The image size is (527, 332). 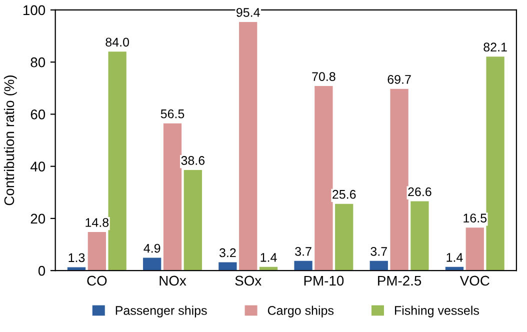 What do you see at coordinates (324, 76) in the screenshot?
I see `data-label: 70.8` at bounding box center [324, 76].